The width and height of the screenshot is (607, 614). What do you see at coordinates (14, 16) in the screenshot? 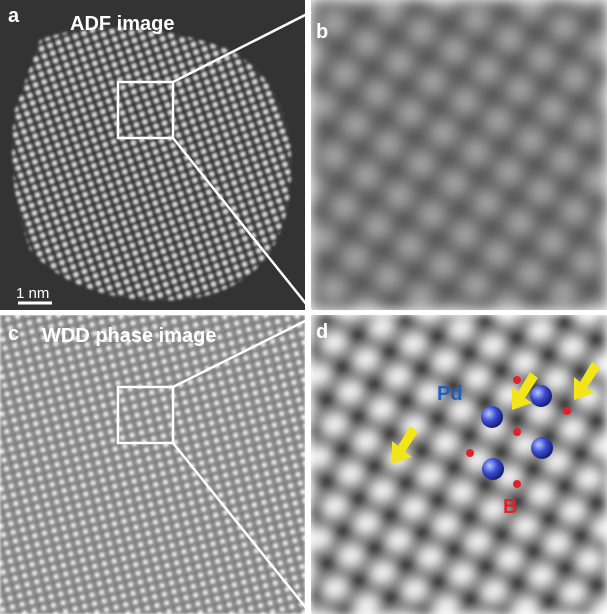
I see `panel-label: a` at bounding box center [14, 16].